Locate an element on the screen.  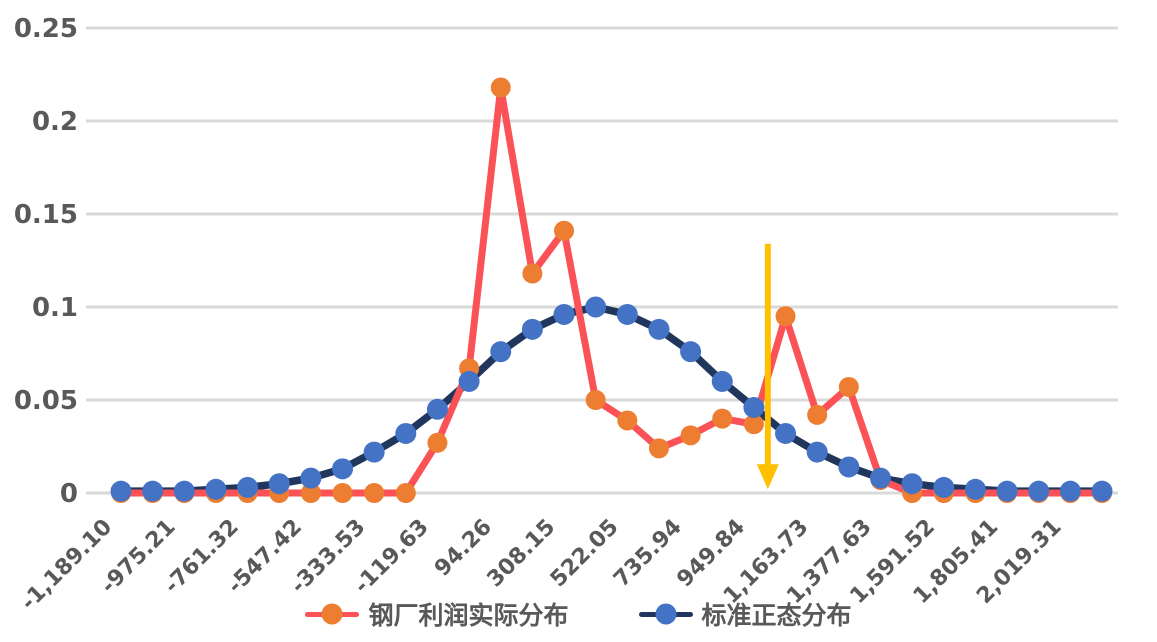
y-axis-tick-label: 0 is located at coordinates (69, 494).